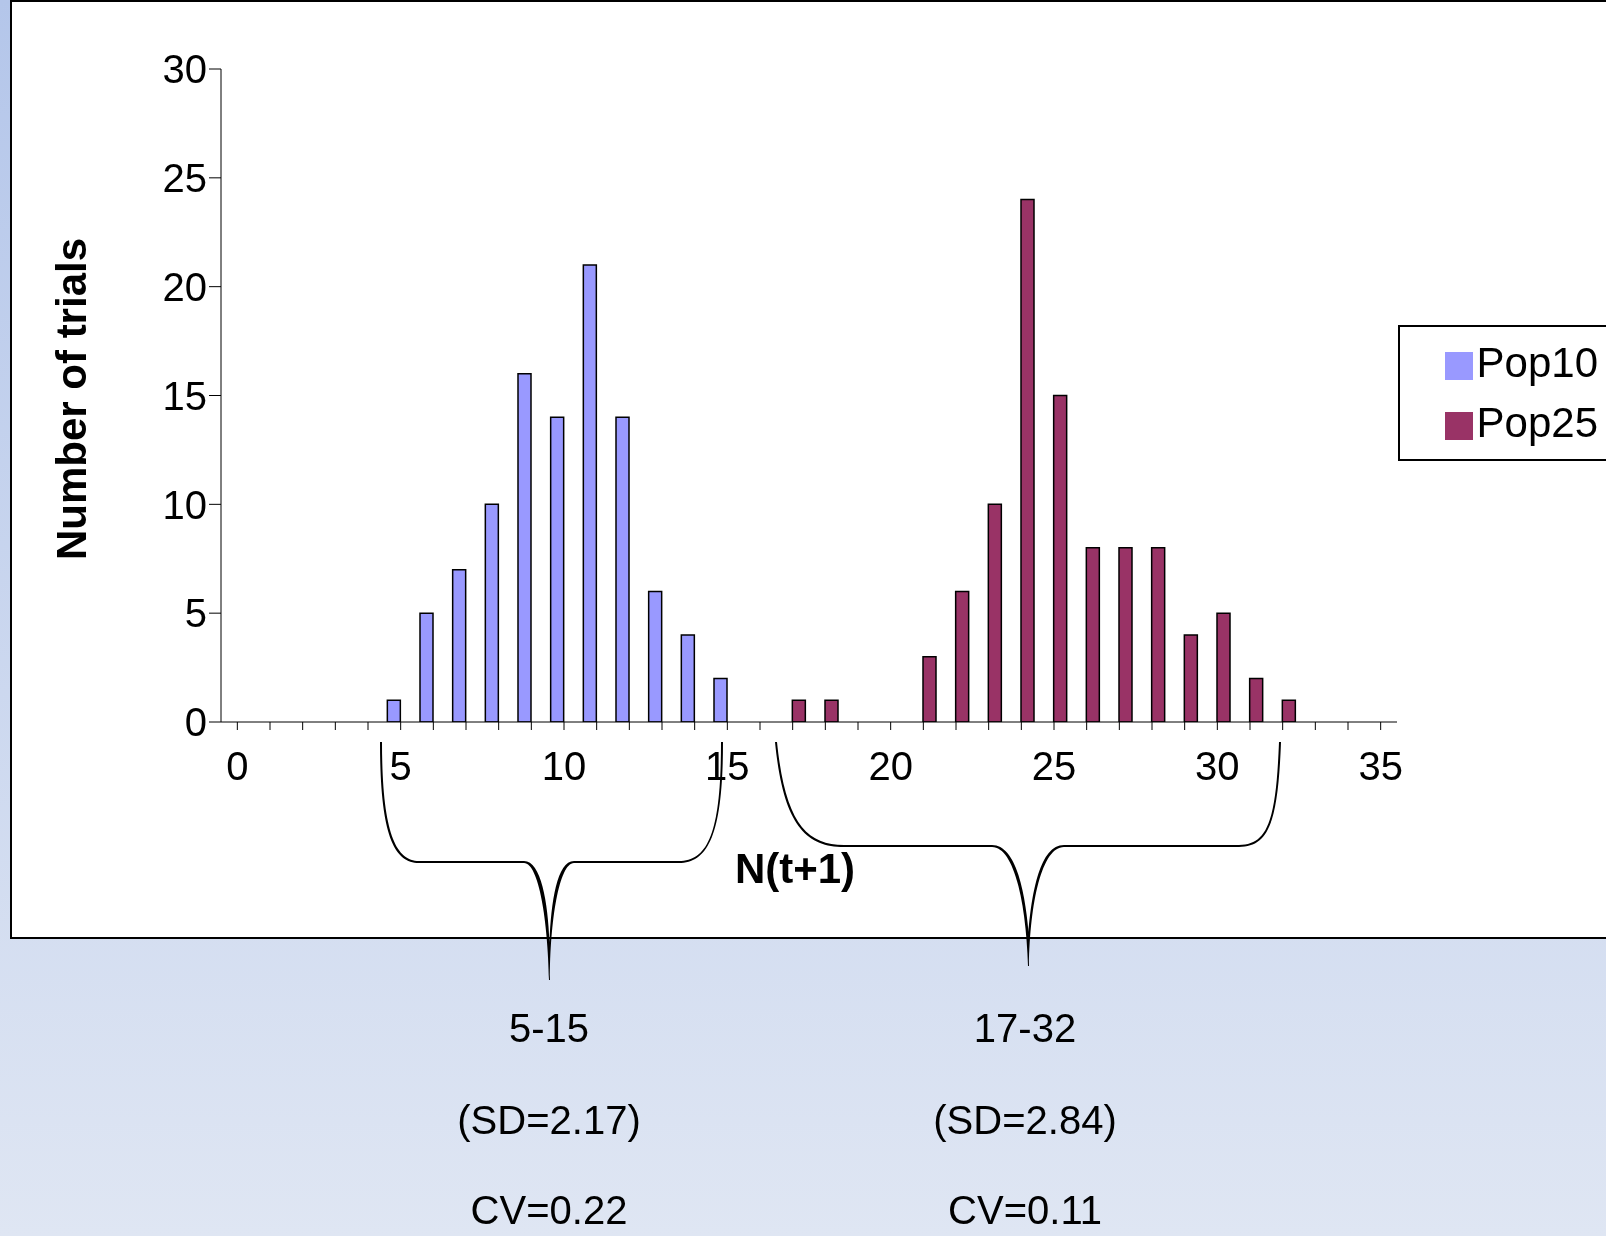  I want to click on x-tick-label: 5, so click(400, 766).